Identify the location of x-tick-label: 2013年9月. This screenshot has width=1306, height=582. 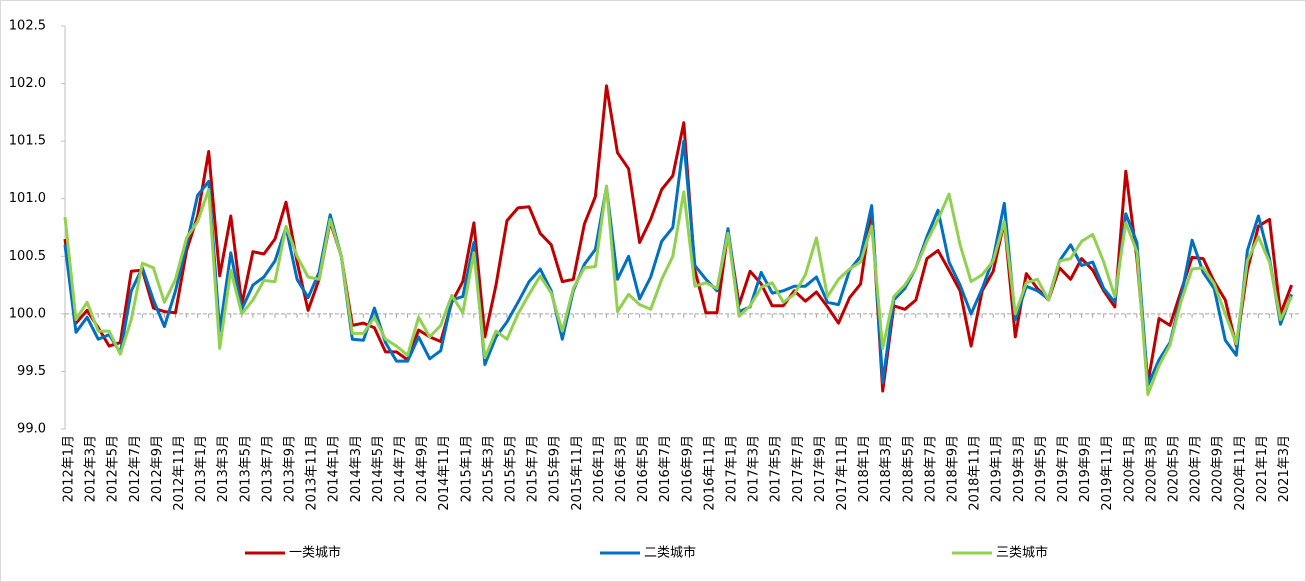
(290, 468).